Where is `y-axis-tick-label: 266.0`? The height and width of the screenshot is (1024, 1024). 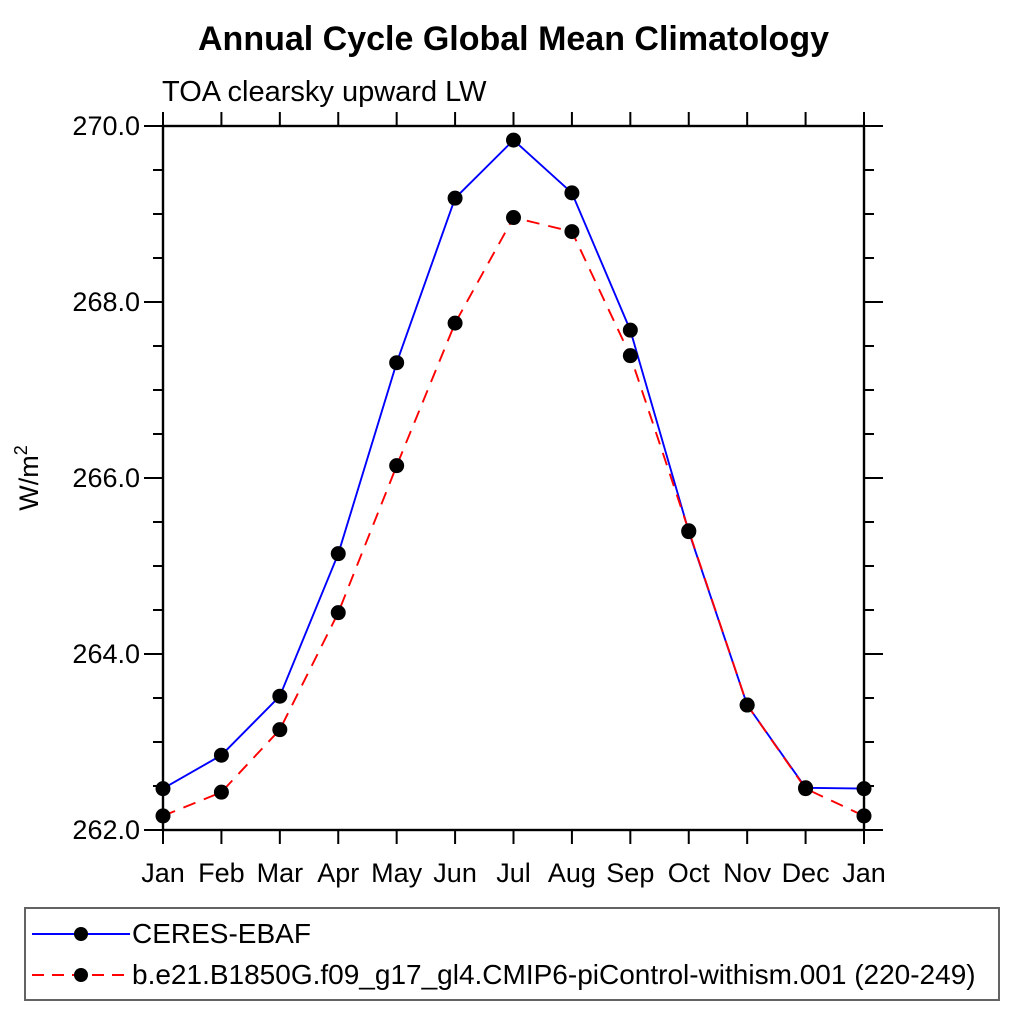
y-axis-tick-label: 266.0 is located at coordinates (106, 478).